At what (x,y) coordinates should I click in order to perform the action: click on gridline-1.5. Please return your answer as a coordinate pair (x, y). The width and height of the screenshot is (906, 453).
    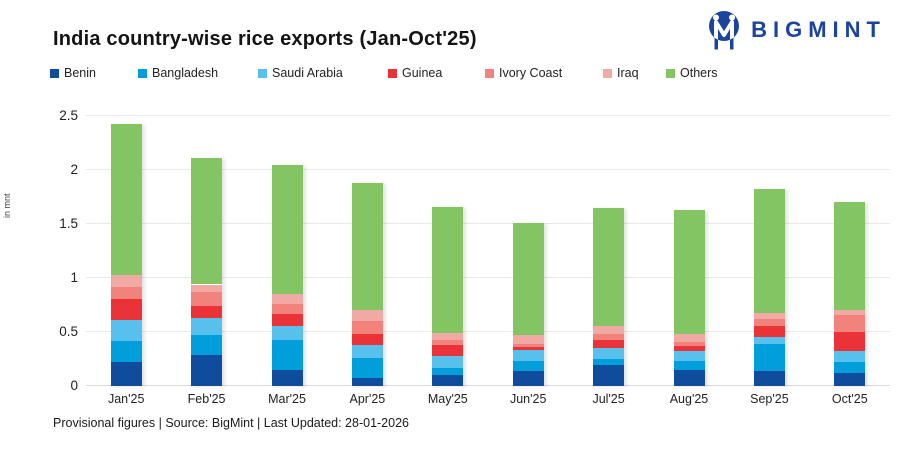
    Looking at the image, I should click on (488, 223).